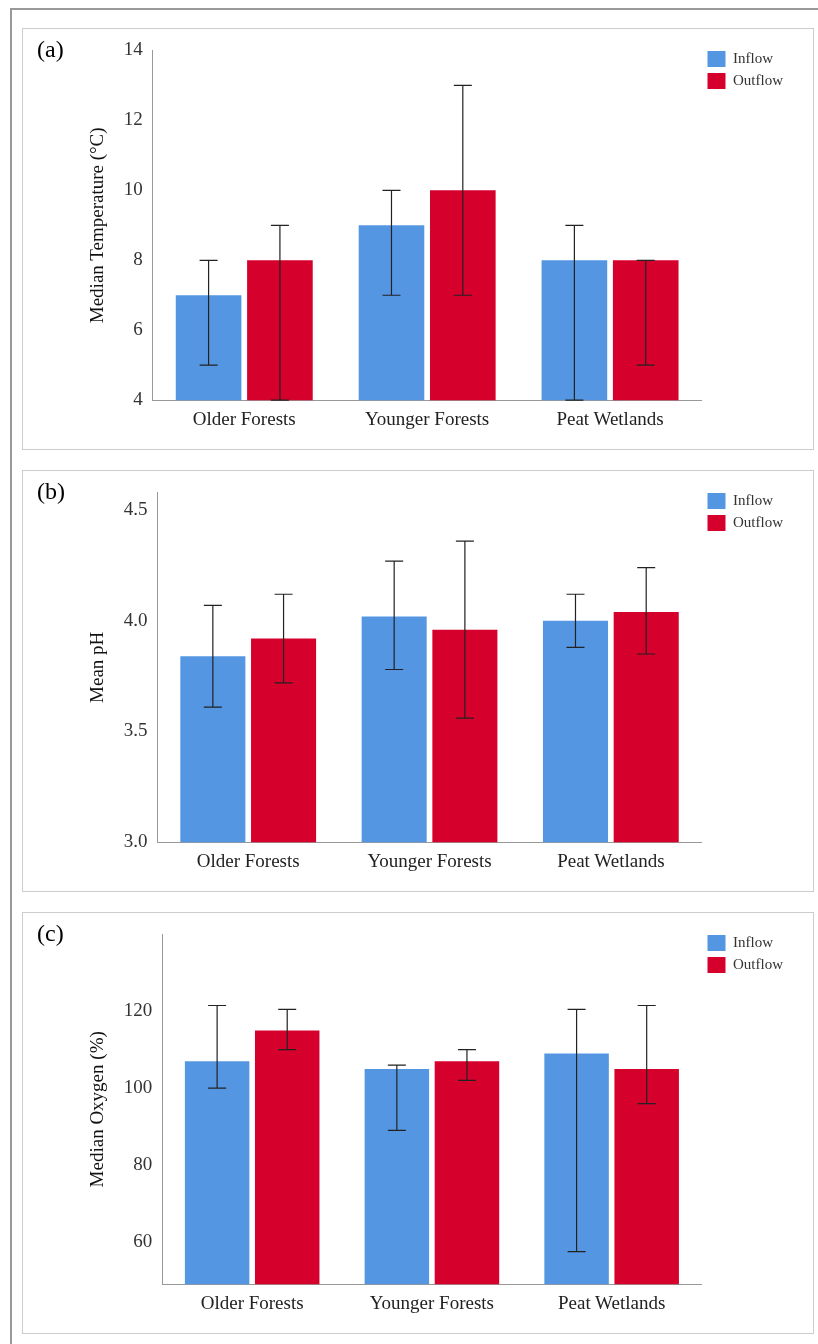 The image size is (818, 1344). I want to click on y-tick-label: 60, so click(143, 1240).